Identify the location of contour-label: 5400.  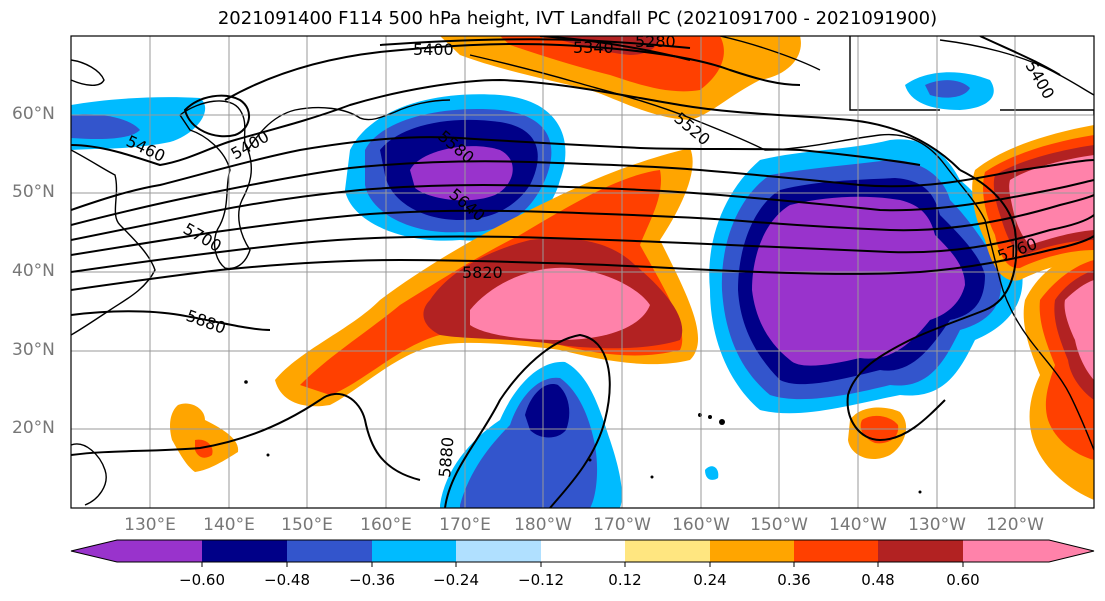
(433, 49).